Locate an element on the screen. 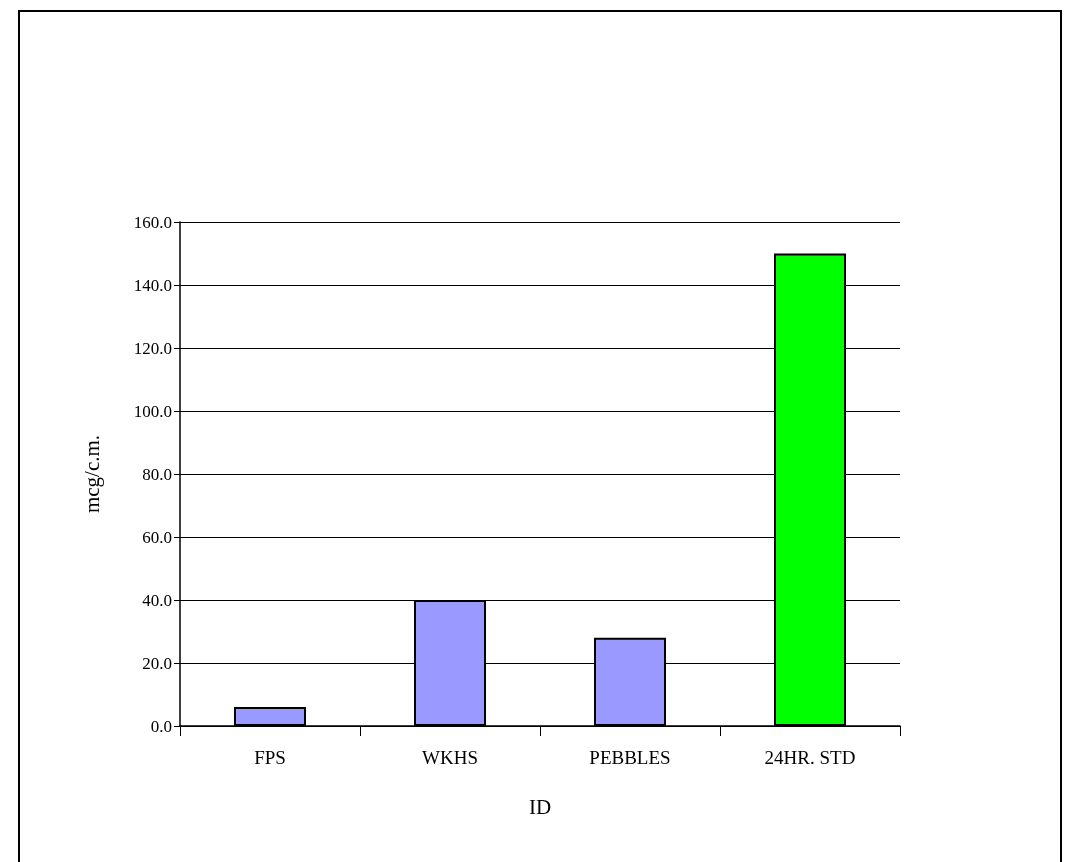 This screenshot has height=862, width=1074. y-tick-label: 160.0 is located at coordinates (152, 222).